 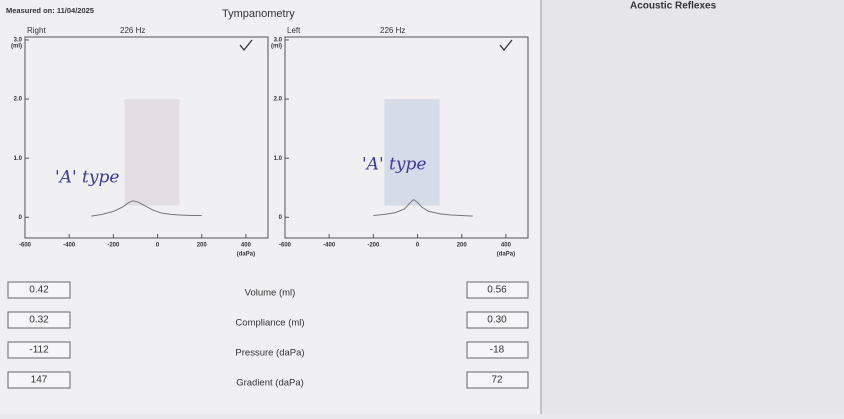 What do you see at coordinates (269, 353) in the screenshot?
I see `measure-label: Pressure (daPa)` at bounding box center [269, 353].